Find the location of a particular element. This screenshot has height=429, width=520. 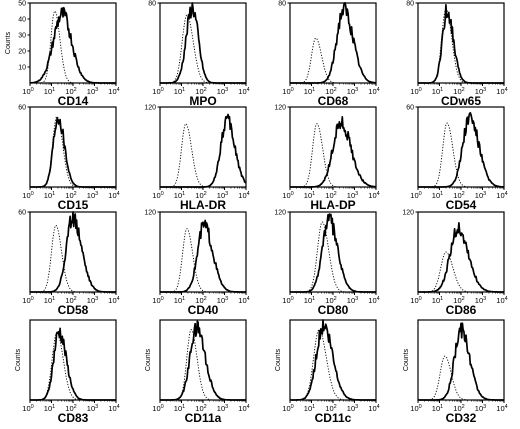

marker-label: CD32 is located at coordinates (461, 418).